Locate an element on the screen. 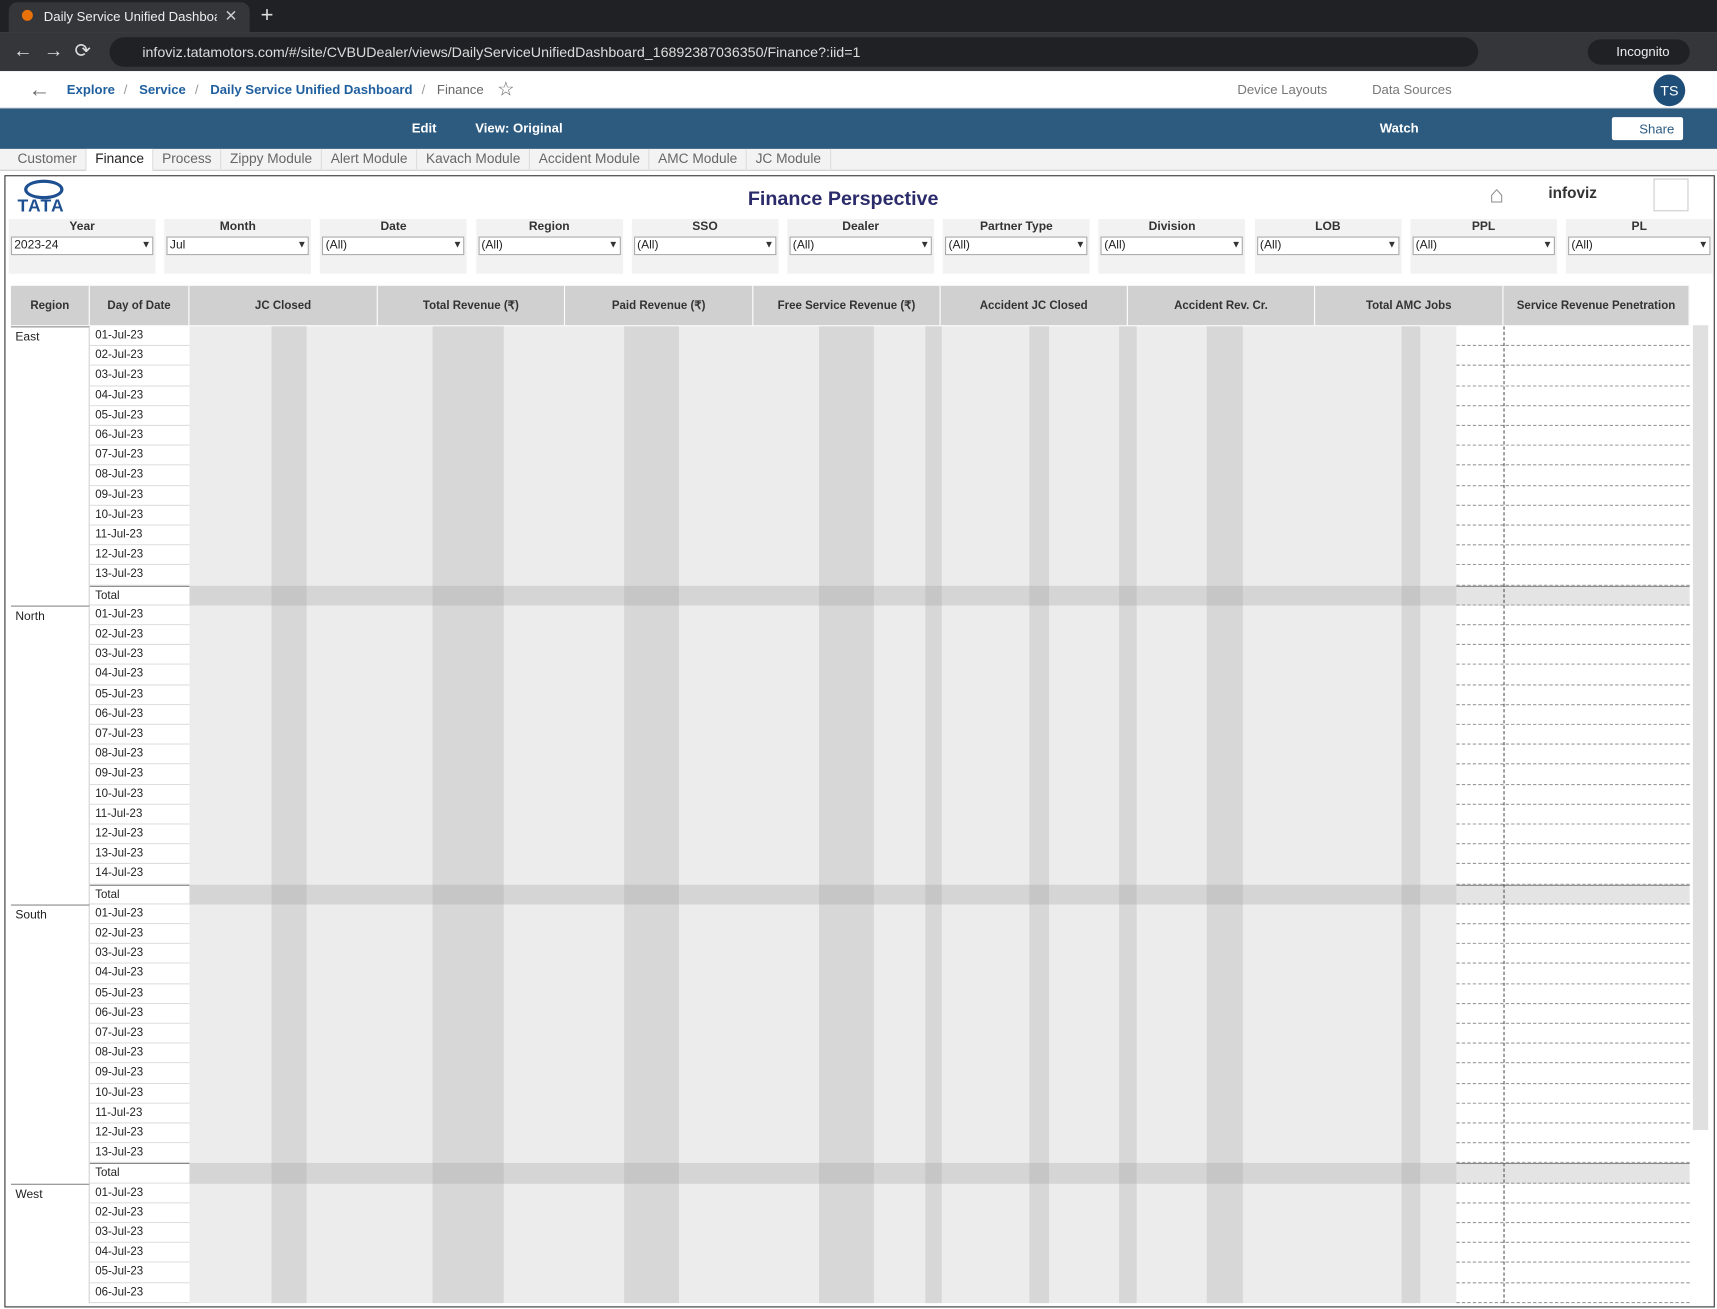  day-cell: 14-Jul-23 is located at coordinates (139, 874).